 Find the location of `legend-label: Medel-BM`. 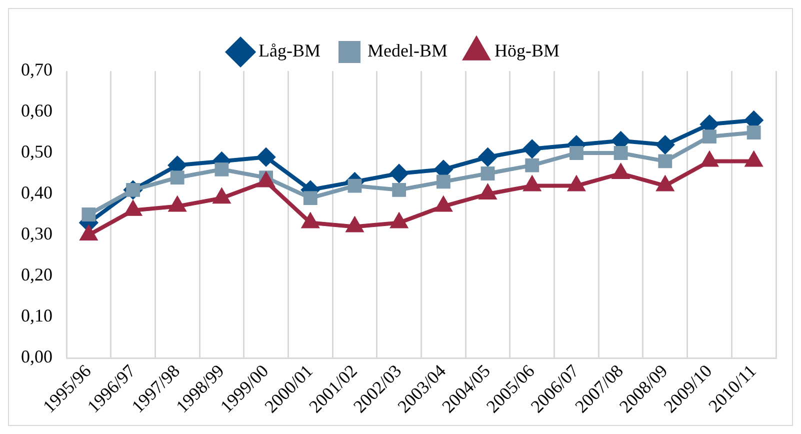

legend-label: Medel-BM is located at coordinates (408, 50).